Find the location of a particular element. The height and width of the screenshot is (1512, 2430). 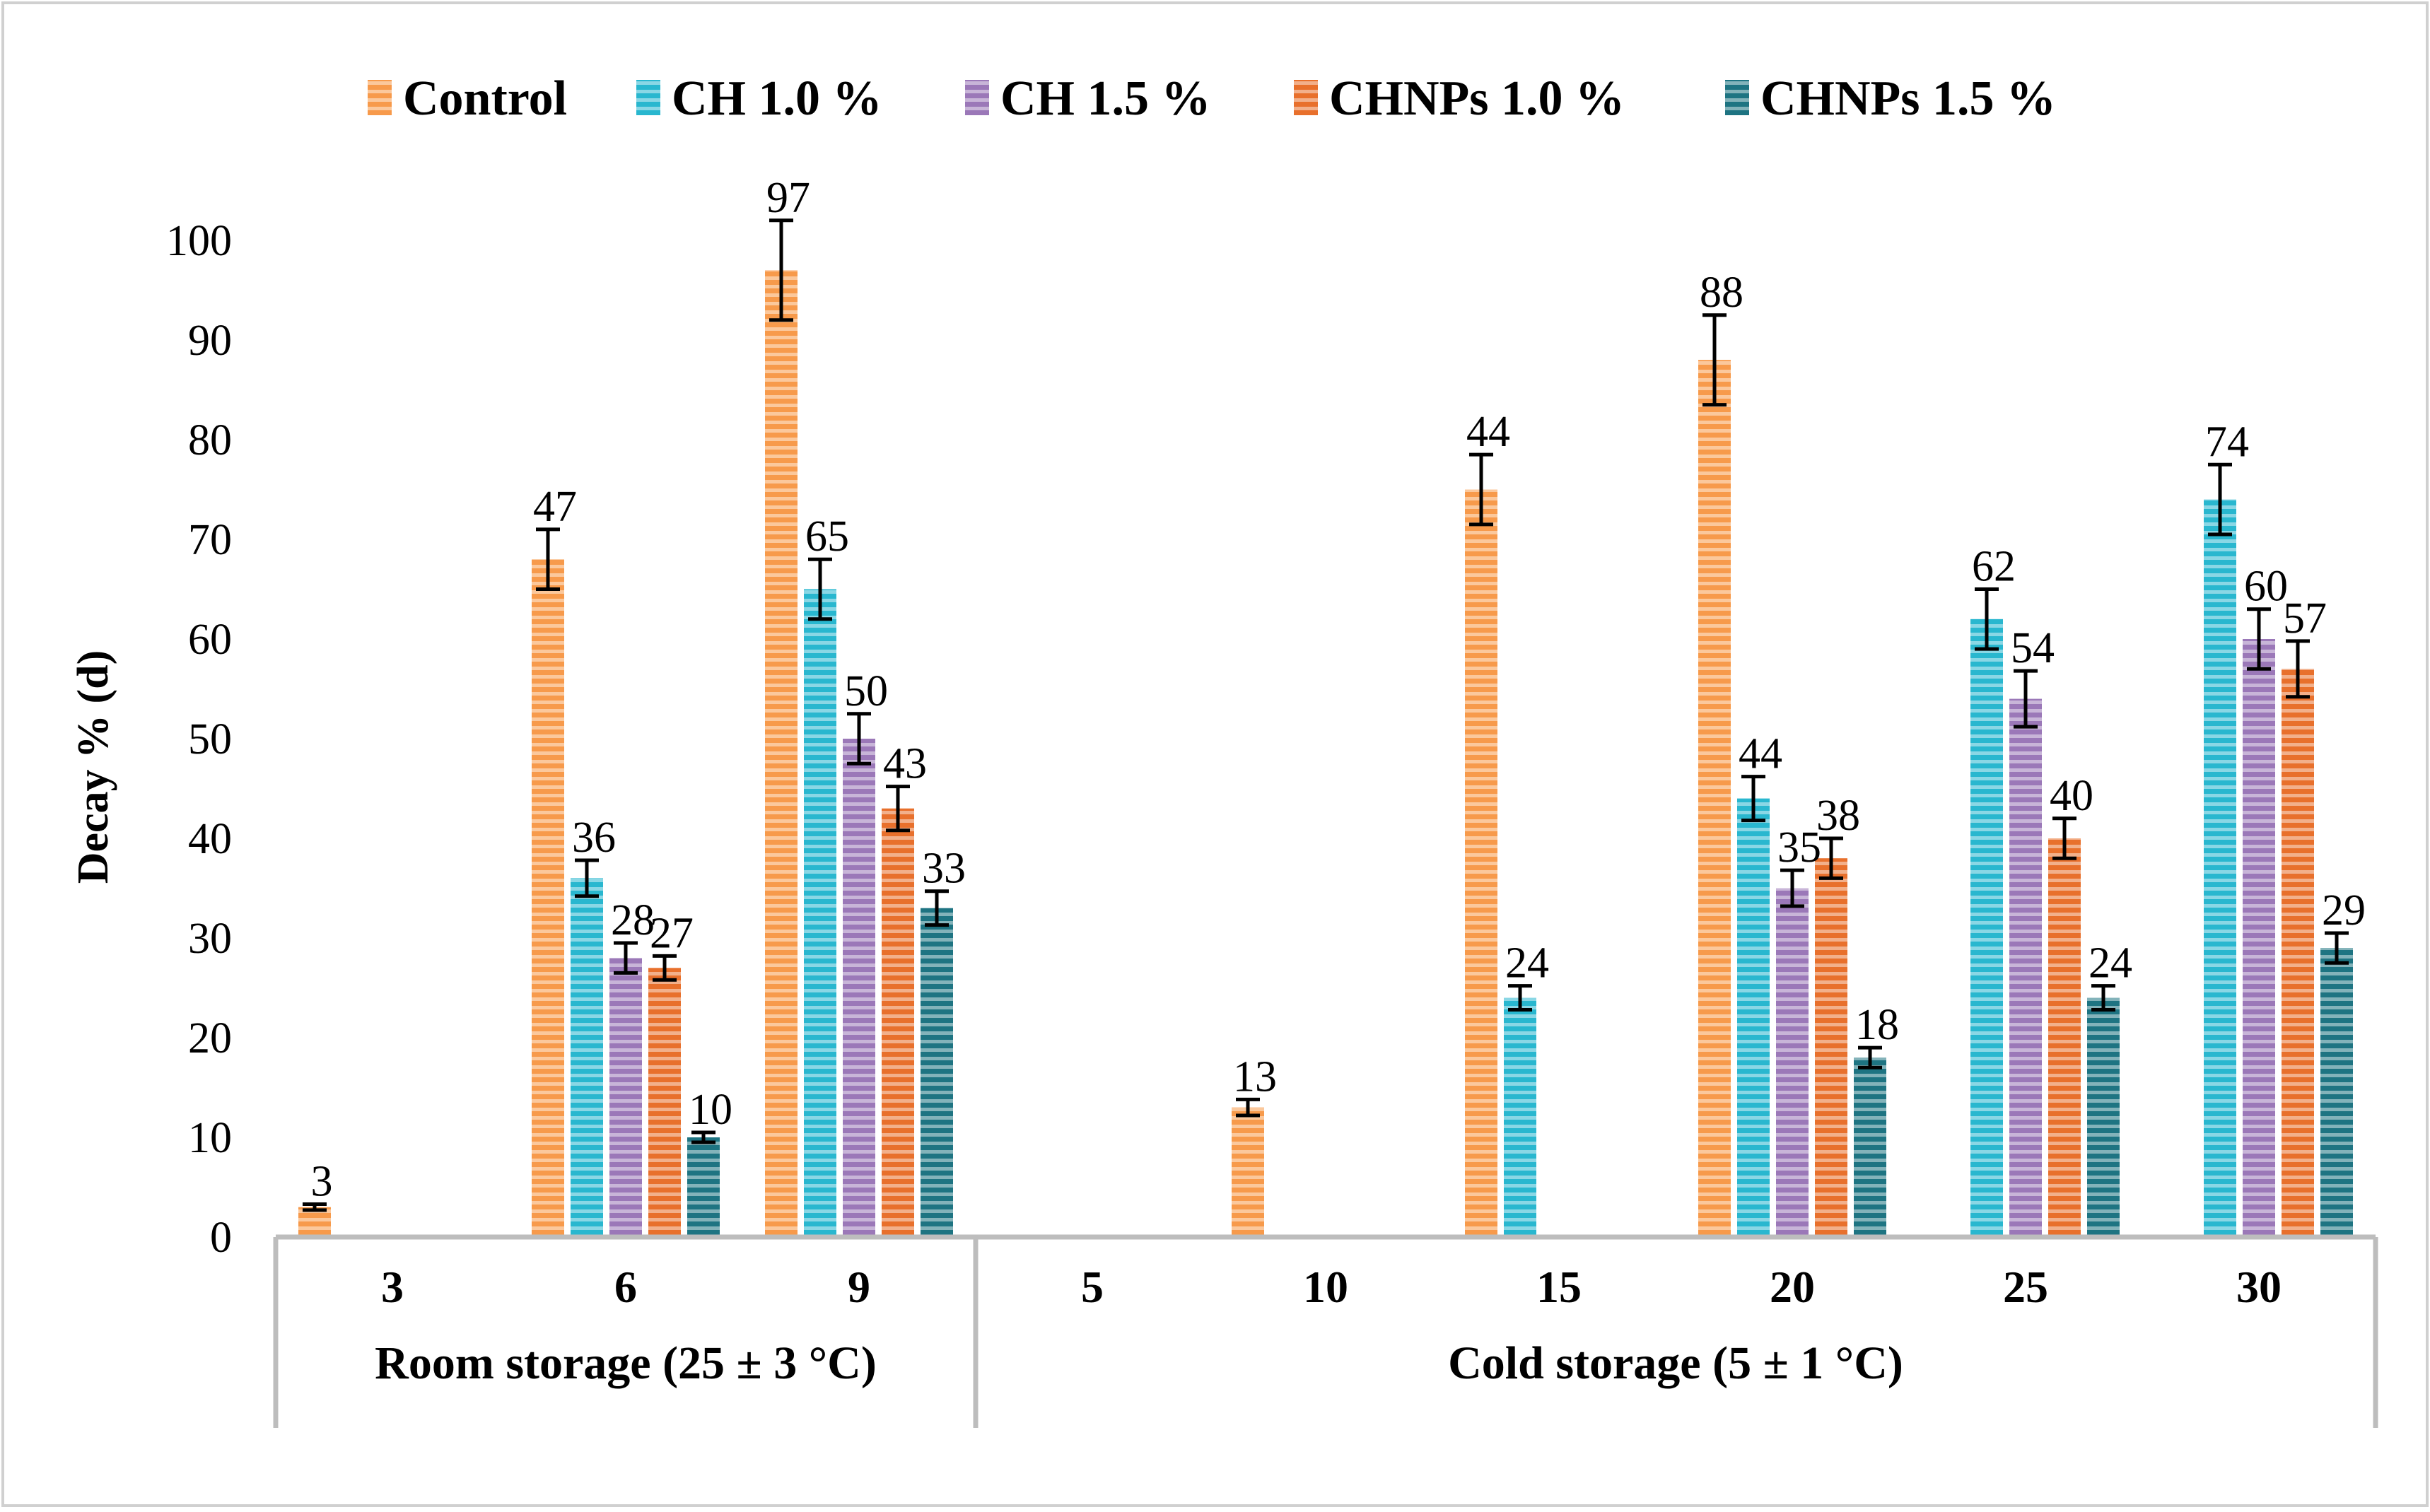

legend-label: CH 1.5 % is located at coordinates (1105, 99).